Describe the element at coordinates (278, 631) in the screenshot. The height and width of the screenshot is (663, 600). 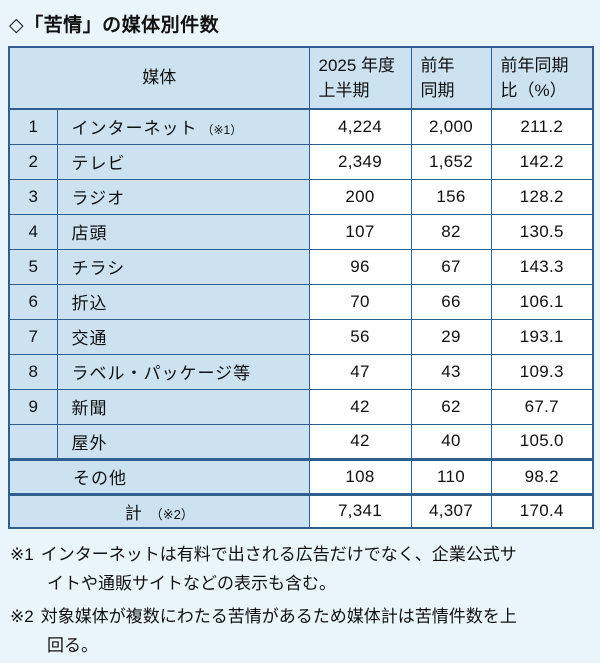
I see `footnote-2-text: 対象媒体が複数にわたる苦情があるため媒体計は苦情件数を上回る。` at that location.